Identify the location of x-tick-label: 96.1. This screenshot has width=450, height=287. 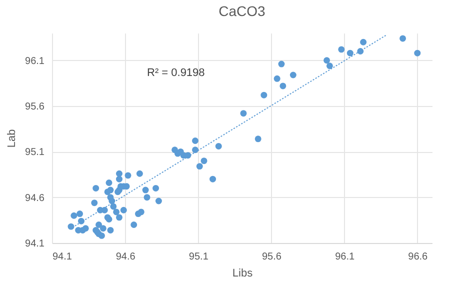
(345, 257).